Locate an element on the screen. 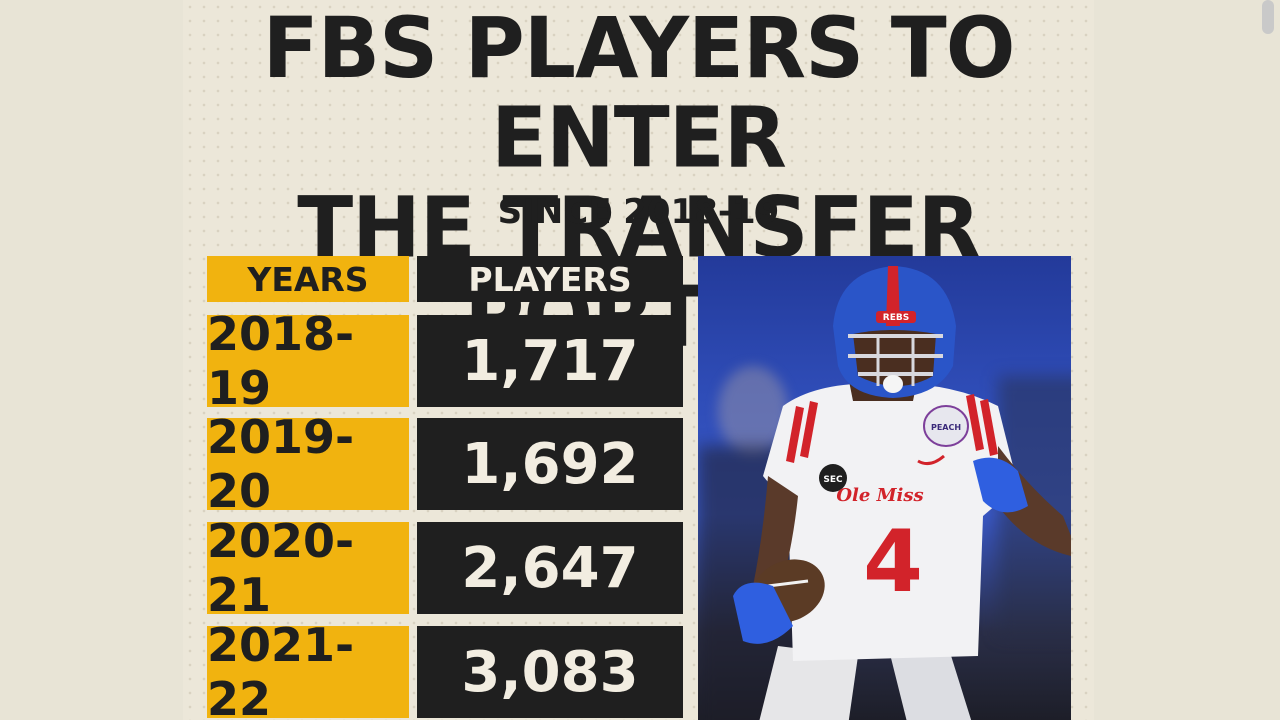 The height and width of the screenshot is (720, 1280). table-row: 2020-21 2,647 is located at coordinates (445, 568).